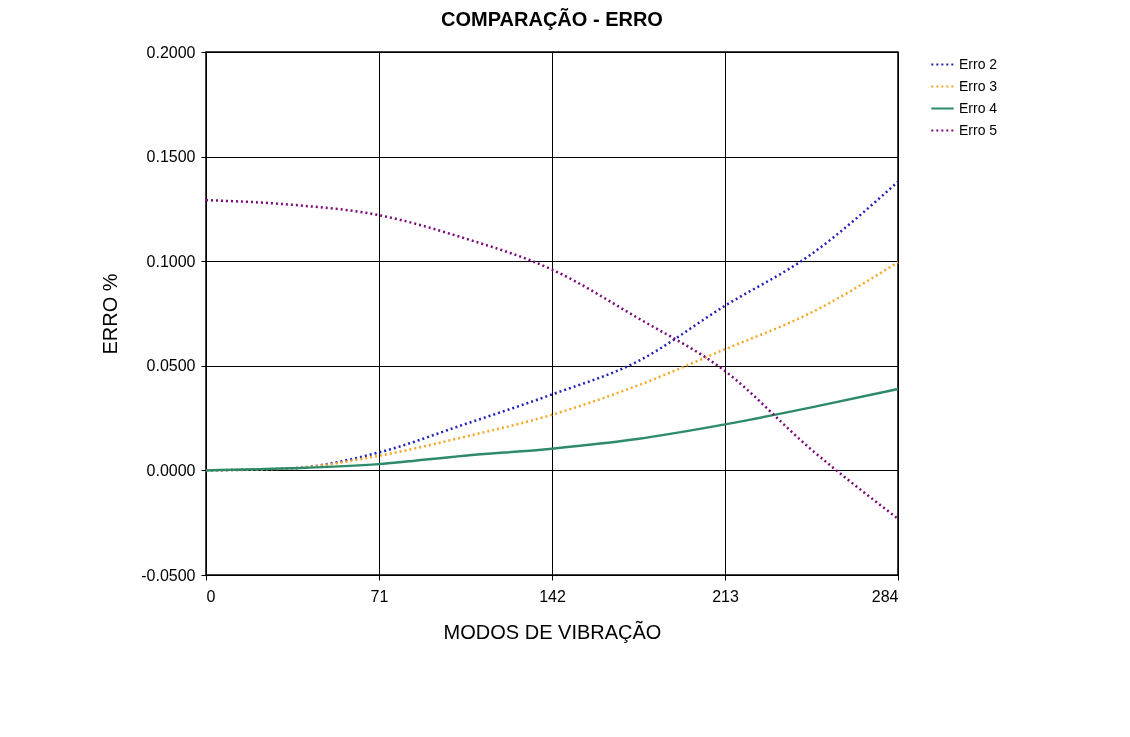 This screenshot has height=737, width=1130. Describe the element at coordinates (978, 63) in the screenshot. I see `legend-label: Erro 2` at that location.